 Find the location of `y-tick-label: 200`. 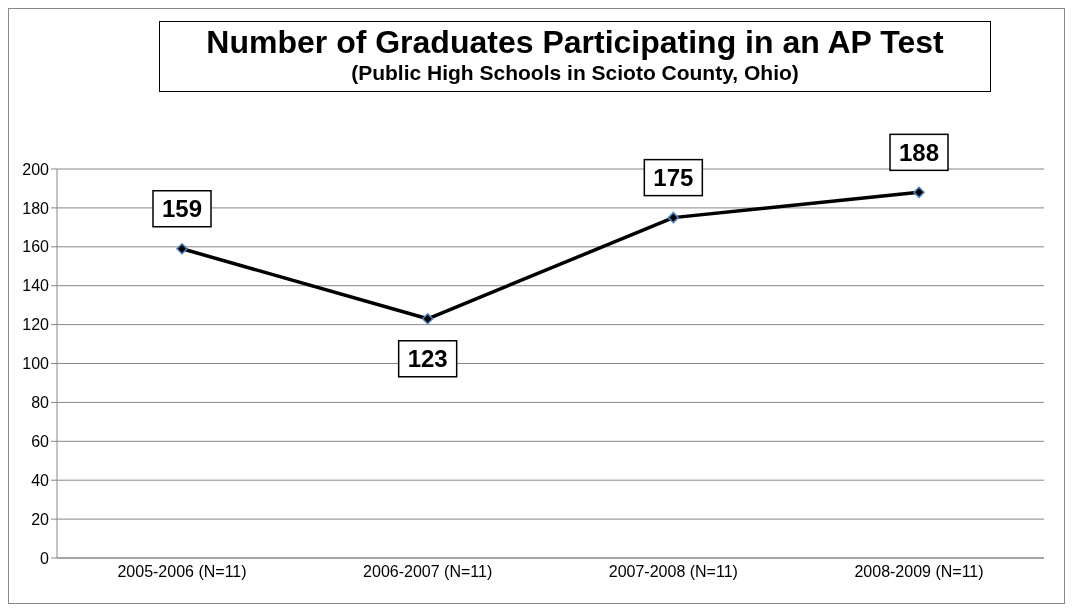

y-tick-label: 200 is located at coordinates (36, 169).